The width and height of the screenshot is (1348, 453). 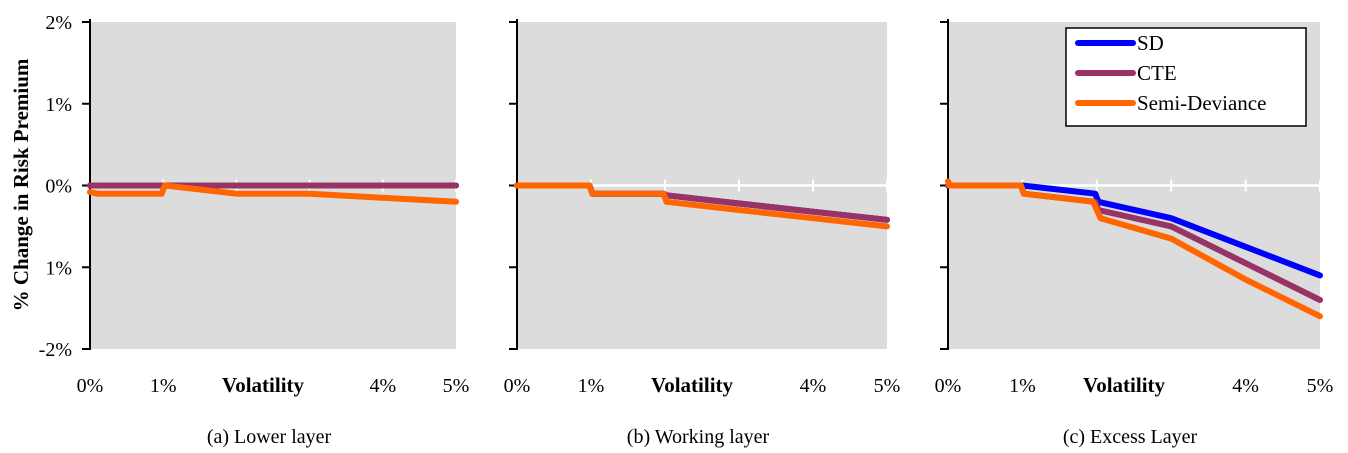 I want to click on y-tick-label: 2%, so click(x=58, y=23).